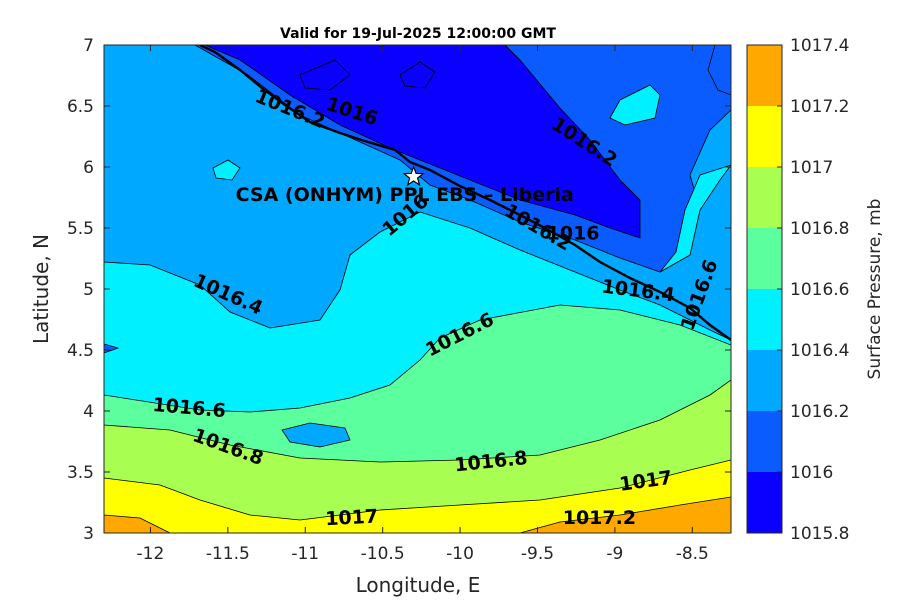 The image size is (900, 600). I want to click on x-tick-label: -10.5, so click(383, 554).